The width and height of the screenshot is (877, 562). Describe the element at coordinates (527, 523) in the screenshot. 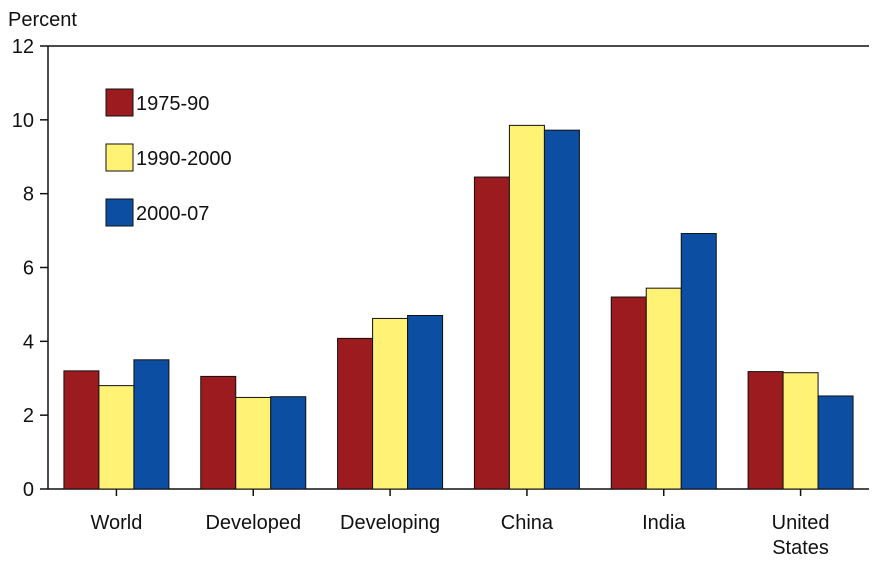

I see `x-tick-label: China` at that location.